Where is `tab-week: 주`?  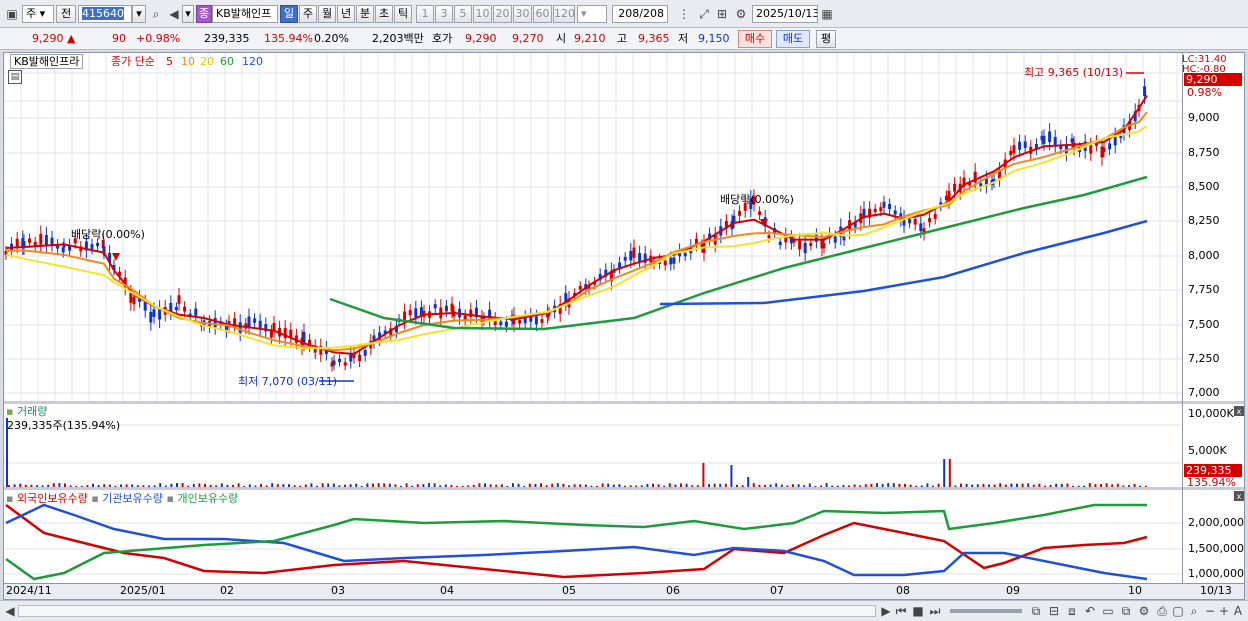 tab-week: 주 is located at coordinates (308, 14).